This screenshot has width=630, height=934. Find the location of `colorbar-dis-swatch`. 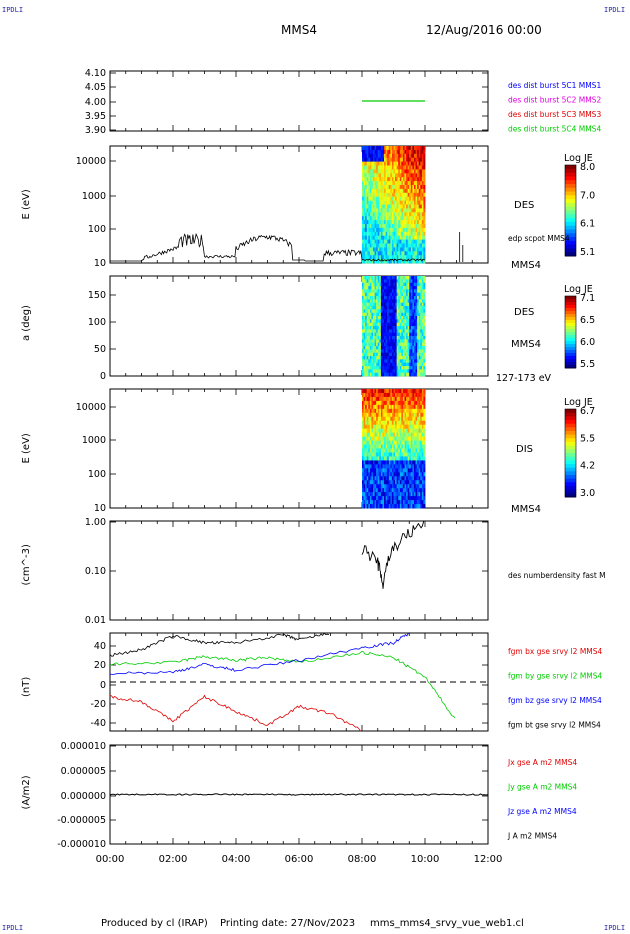

colorbar-dis-swatch is located at coordinates (570, 433).